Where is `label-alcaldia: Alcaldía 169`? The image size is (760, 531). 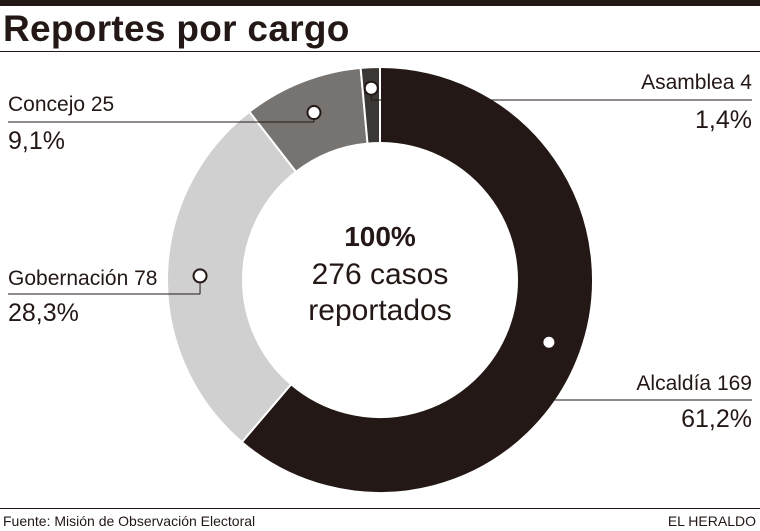
label-alcaldia: Alcaldía 169 is located at coordinates (694, 383).